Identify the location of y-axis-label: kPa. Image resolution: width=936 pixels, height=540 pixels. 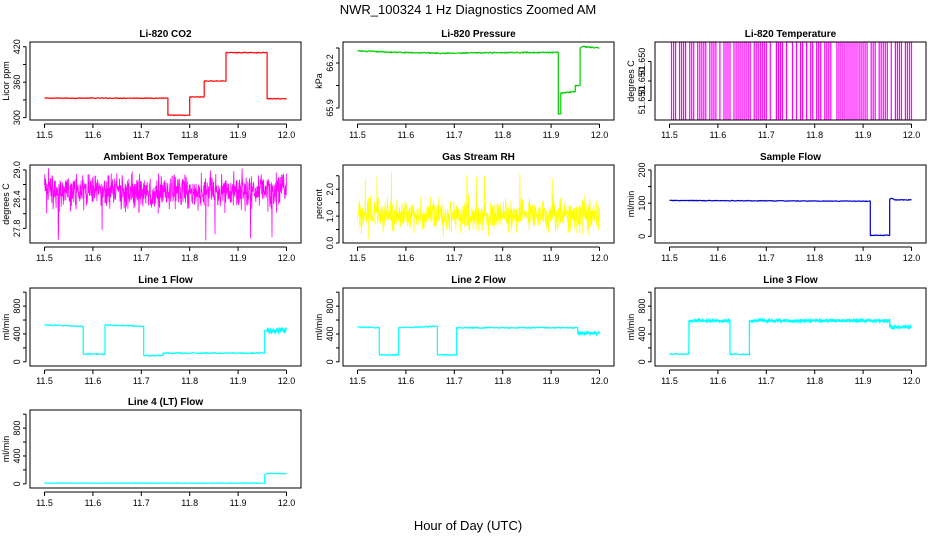
(319, 81).